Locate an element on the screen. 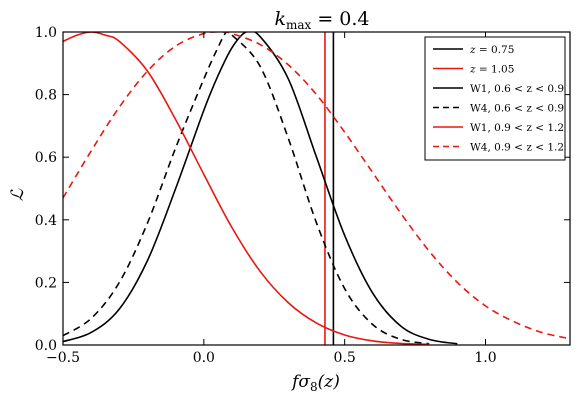 The height and width of the screenshot is (402, 581). y-tick-label: 0.0 is located at coordinates (46, 346).